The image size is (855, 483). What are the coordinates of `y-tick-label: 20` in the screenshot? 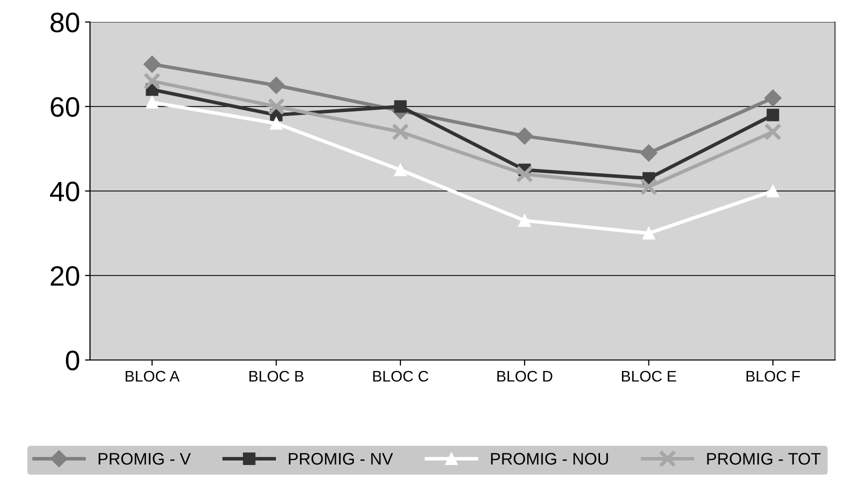 It's located at (65, 276).